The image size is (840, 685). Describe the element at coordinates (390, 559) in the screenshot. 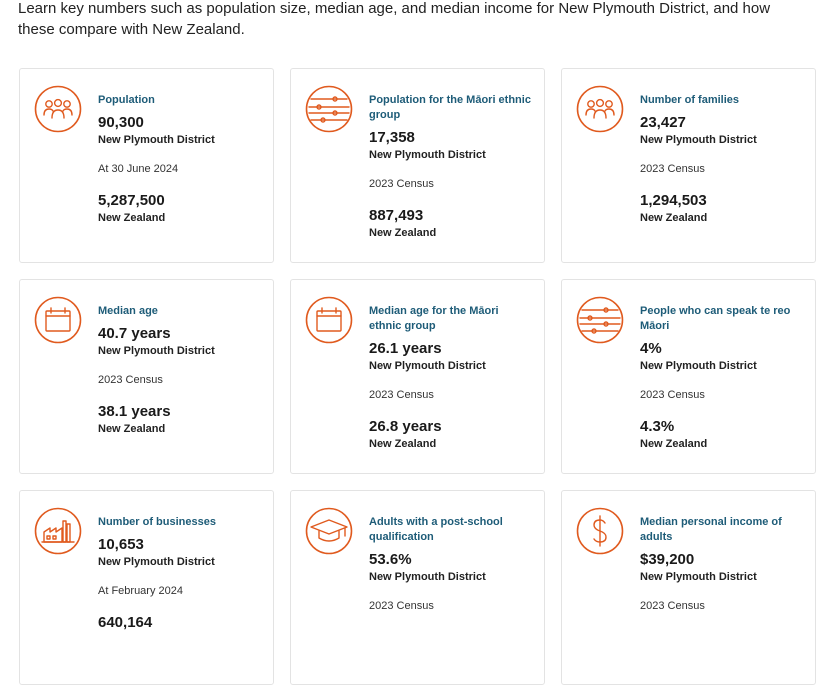

I see `card-value: 53.6%` at that location.